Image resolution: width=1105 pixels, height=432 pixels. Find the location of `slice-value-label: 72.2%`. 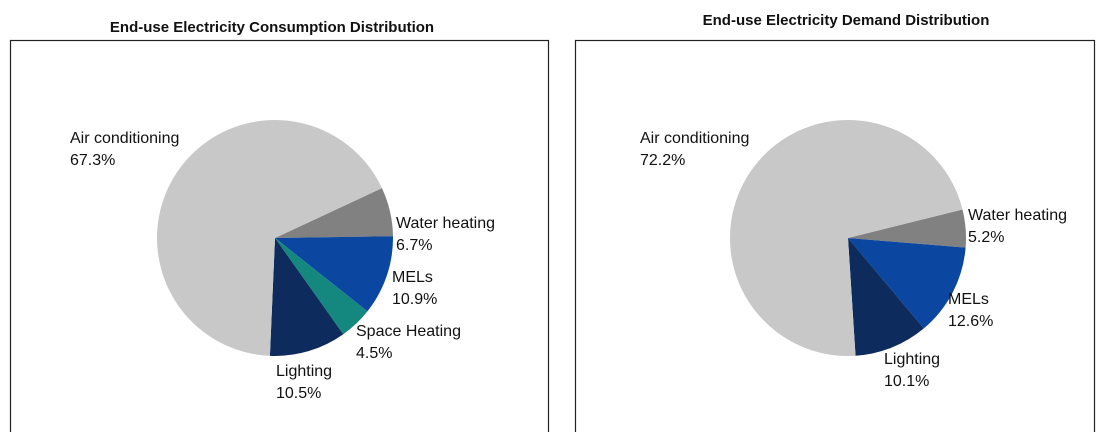

slice-value-label: 72.2% is located at coordinates (662, 160).